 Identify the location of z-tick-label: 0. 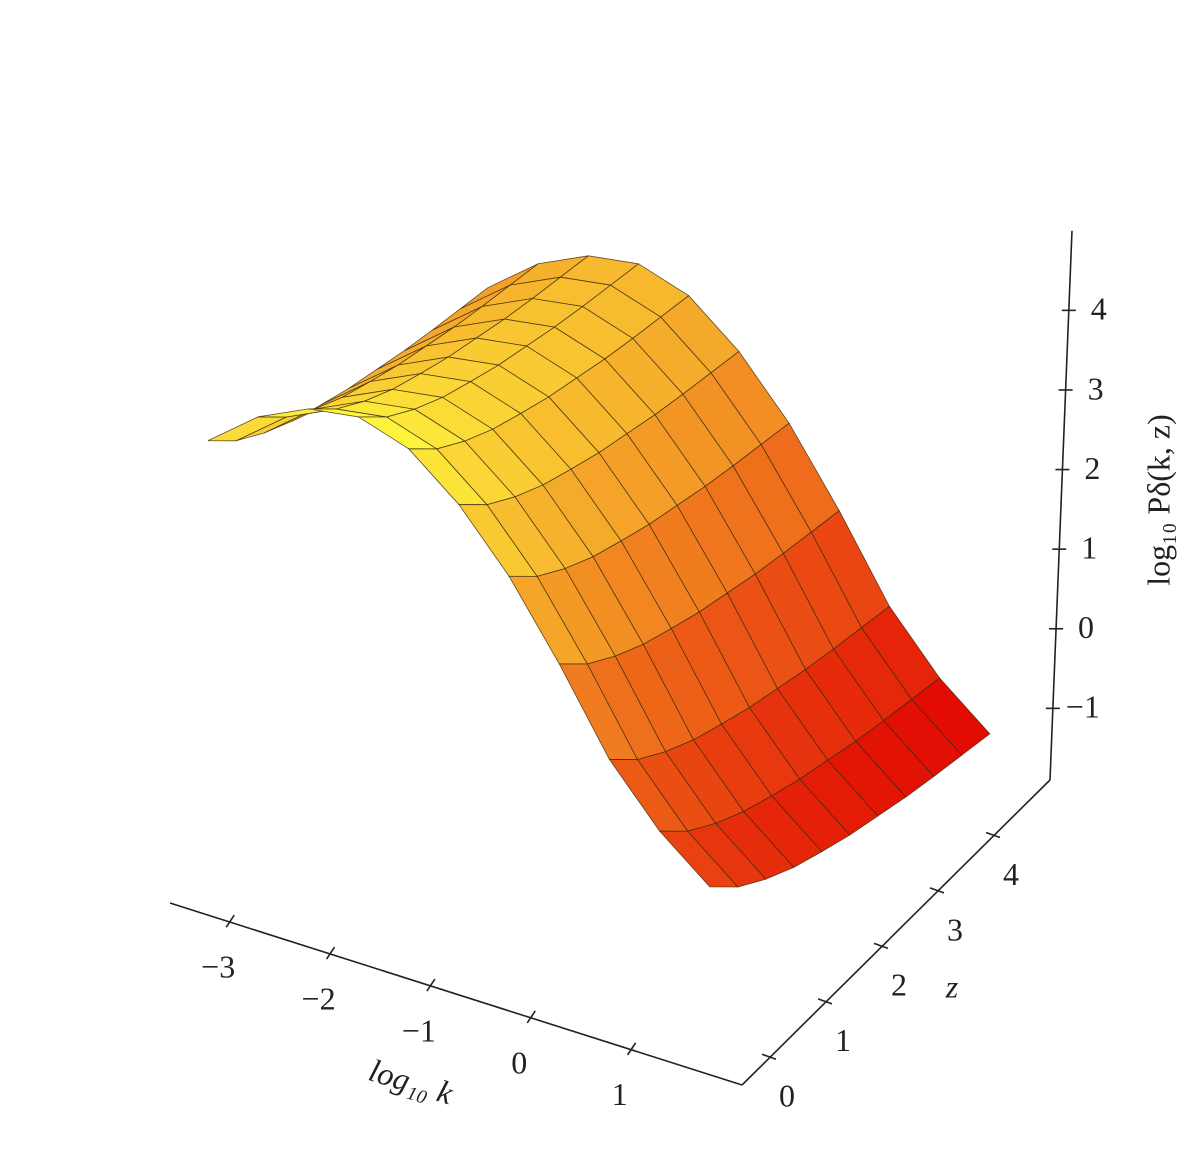
(787, 1096).